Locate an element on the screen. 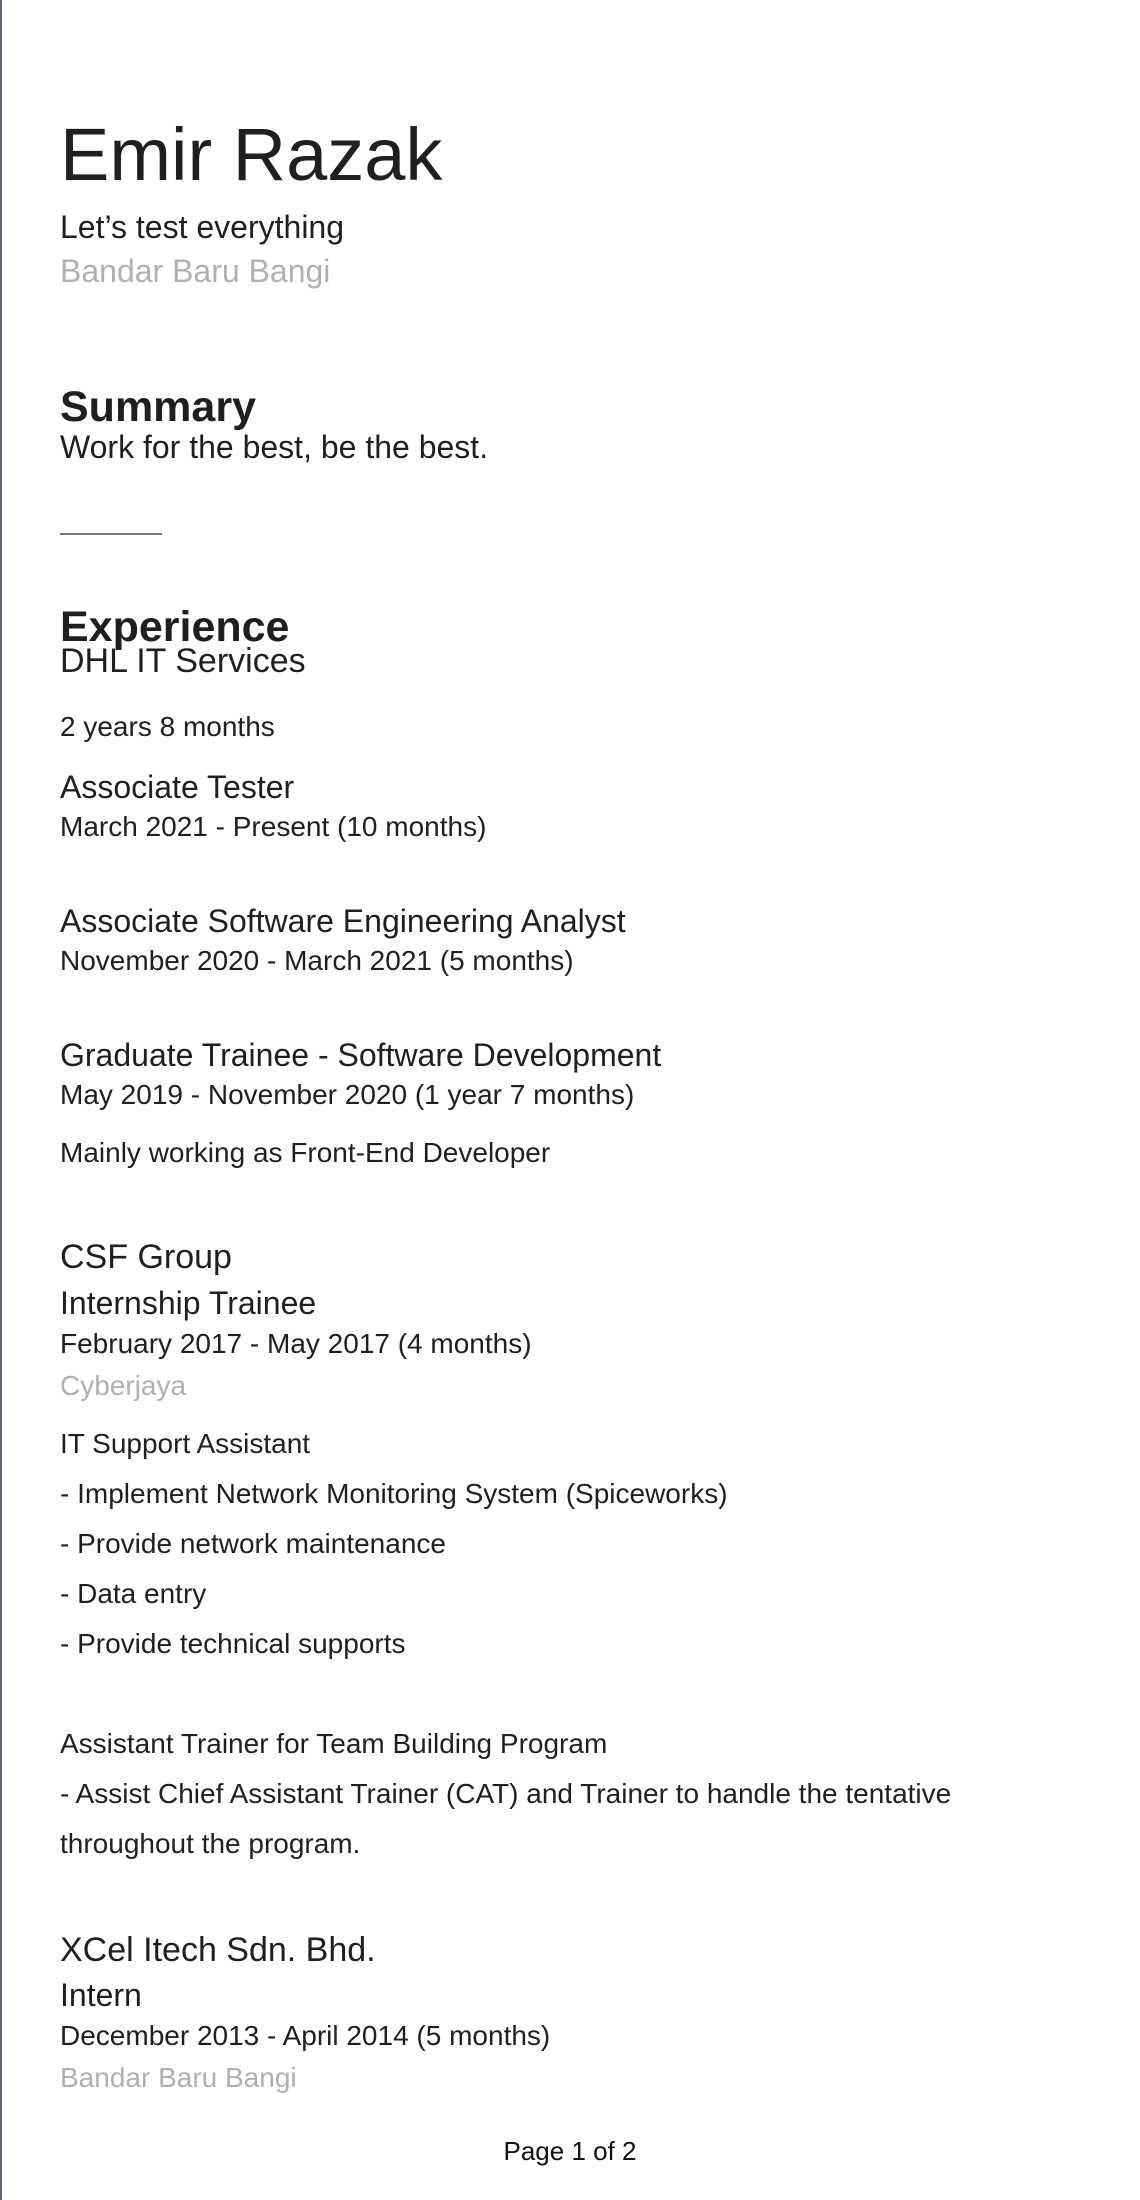 The width and height of the screenshot is (1140, 2200). experience-title: Experience is located at coordinates (175, 626).